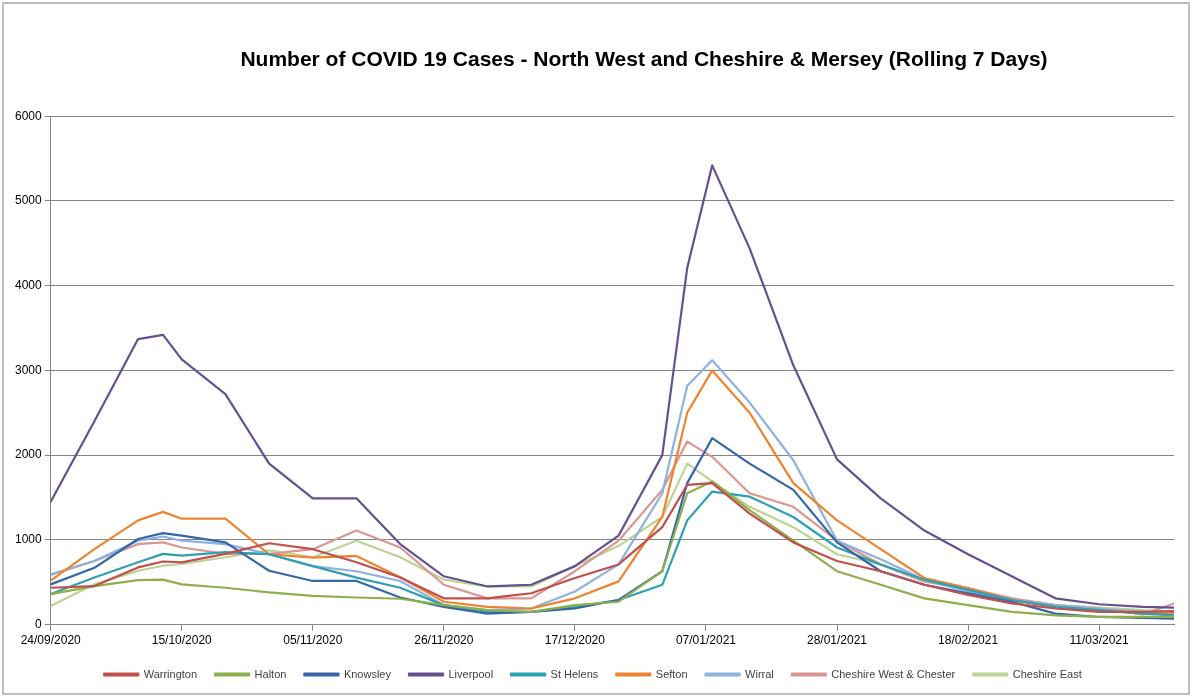 This screenshot has height=697, width=1192. I want to click on y-tick-label: 5000, so click(28, 200).